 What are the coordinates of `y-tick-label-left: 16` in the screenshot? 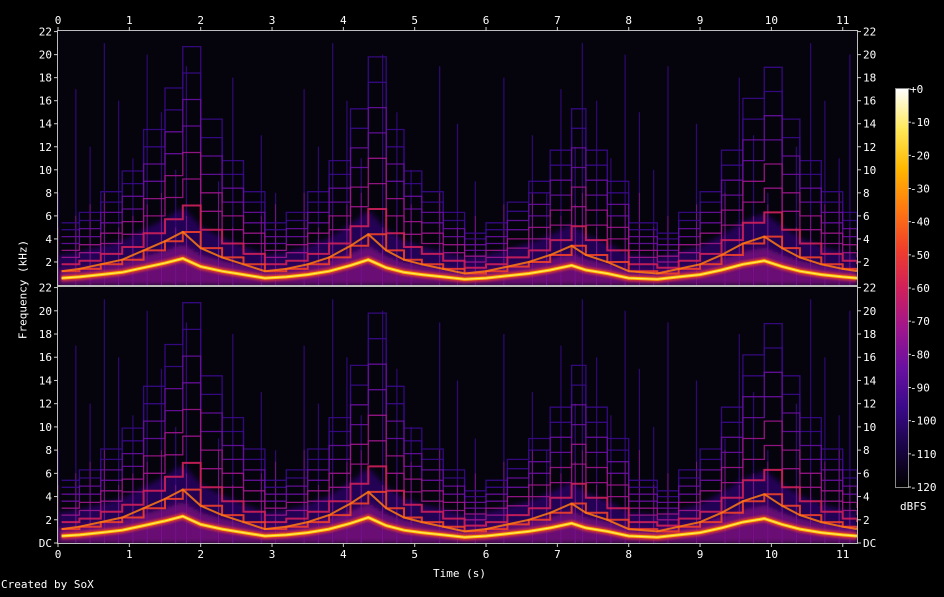 It's located at (45, 357).